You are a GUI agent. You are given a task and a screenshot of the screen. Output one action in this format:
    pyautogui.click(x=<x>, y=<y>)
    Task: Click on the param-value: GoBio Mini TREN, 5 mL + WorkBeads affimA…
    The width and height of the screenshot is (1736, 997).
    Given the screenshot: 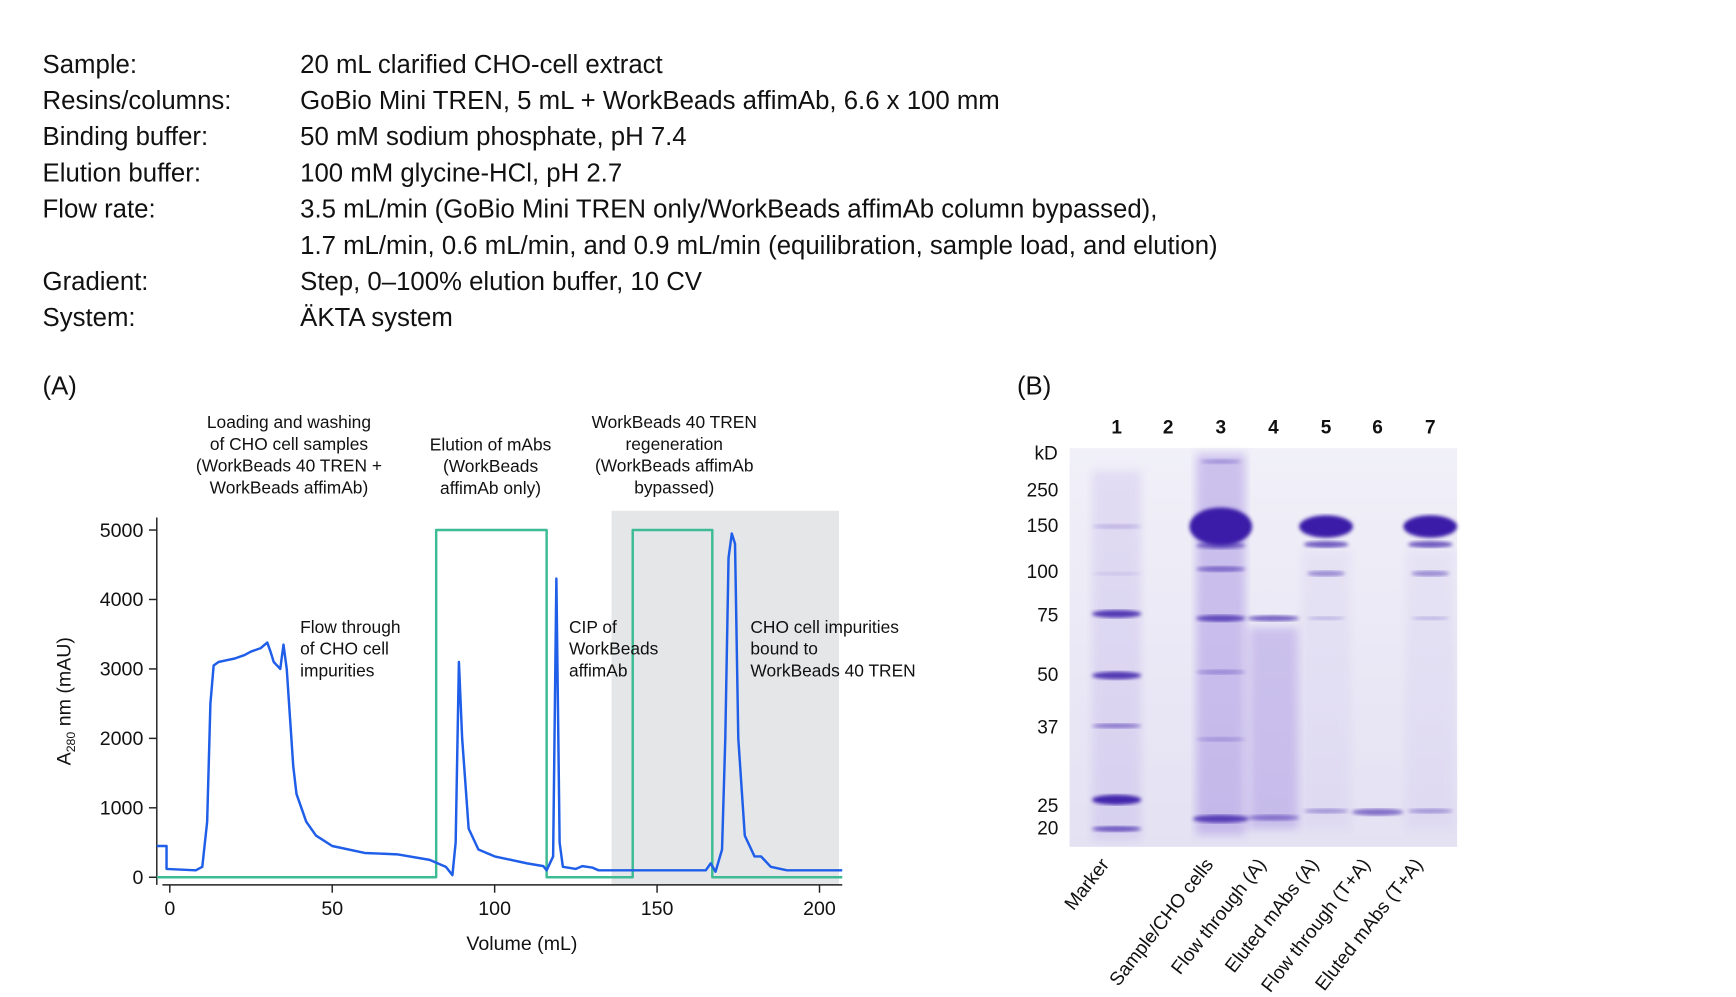 What is the action you would take?
    pyautogui.click(x=650, y=101)
    